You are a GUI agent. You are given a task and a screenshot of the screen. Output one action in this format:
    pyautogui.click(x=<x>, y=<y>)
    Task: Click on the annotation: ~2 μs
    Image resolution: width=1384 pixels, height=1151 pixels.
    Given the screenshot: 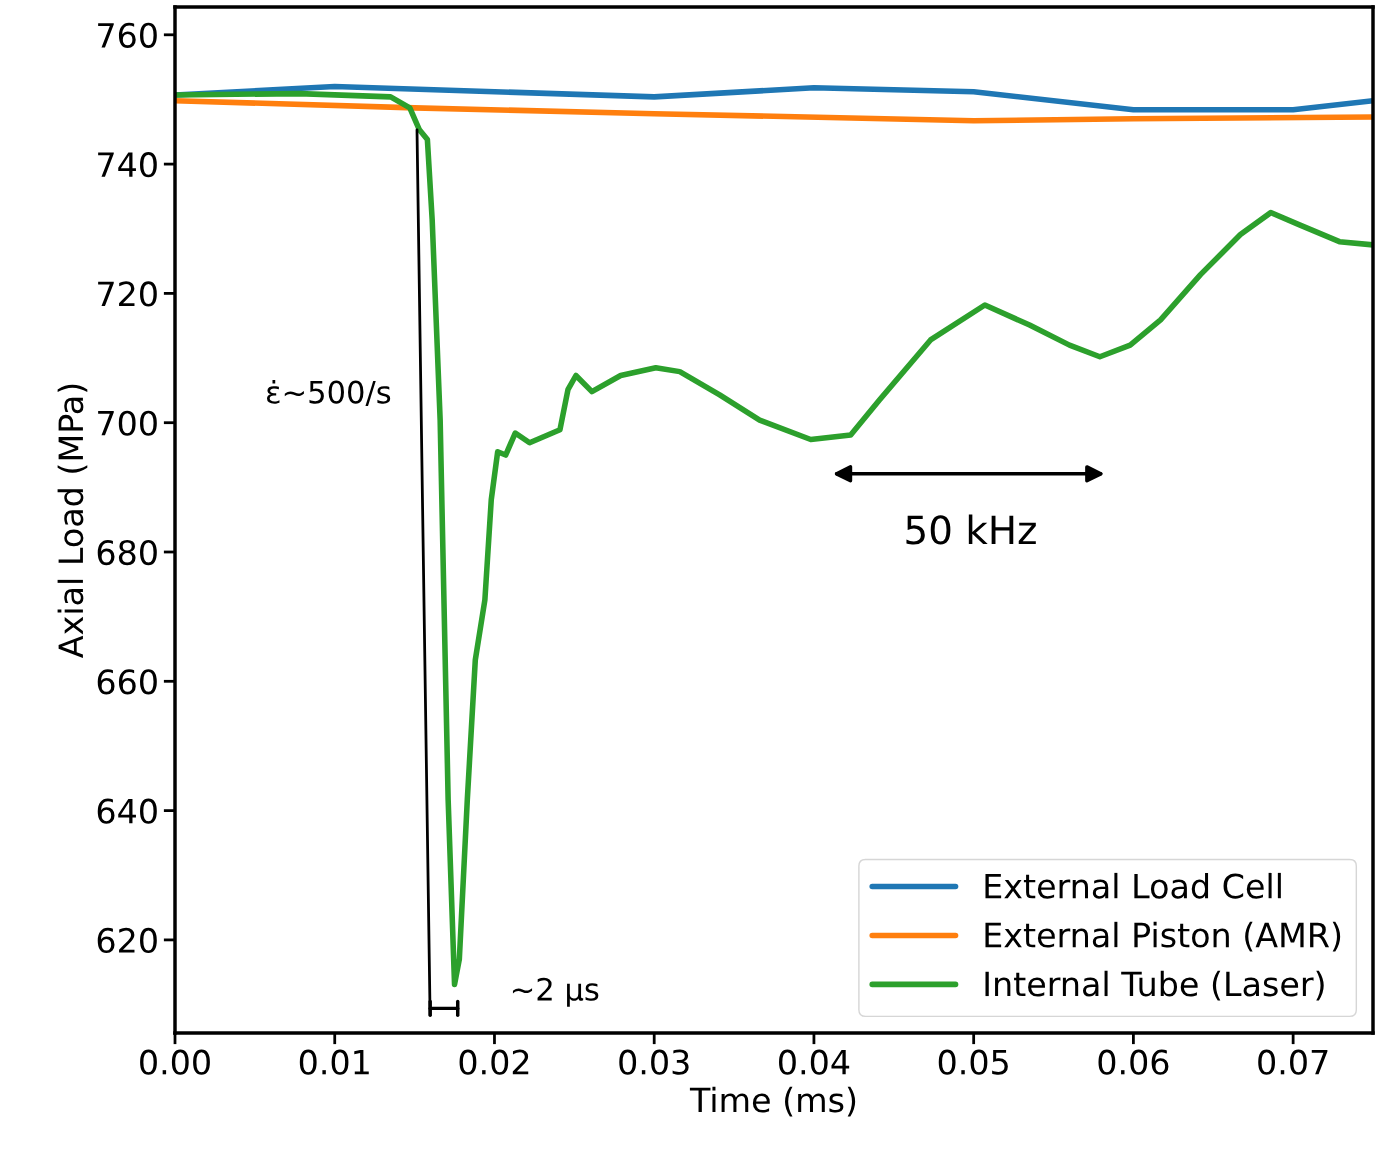 What is the action you would take?
    pyautogui.click(x=555, y=992)
    